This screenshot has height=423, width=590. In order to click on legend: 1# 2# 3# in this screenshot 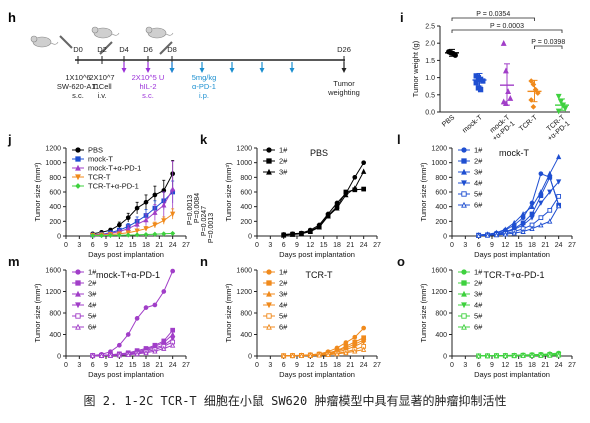, I will do `click(275, 161)`.